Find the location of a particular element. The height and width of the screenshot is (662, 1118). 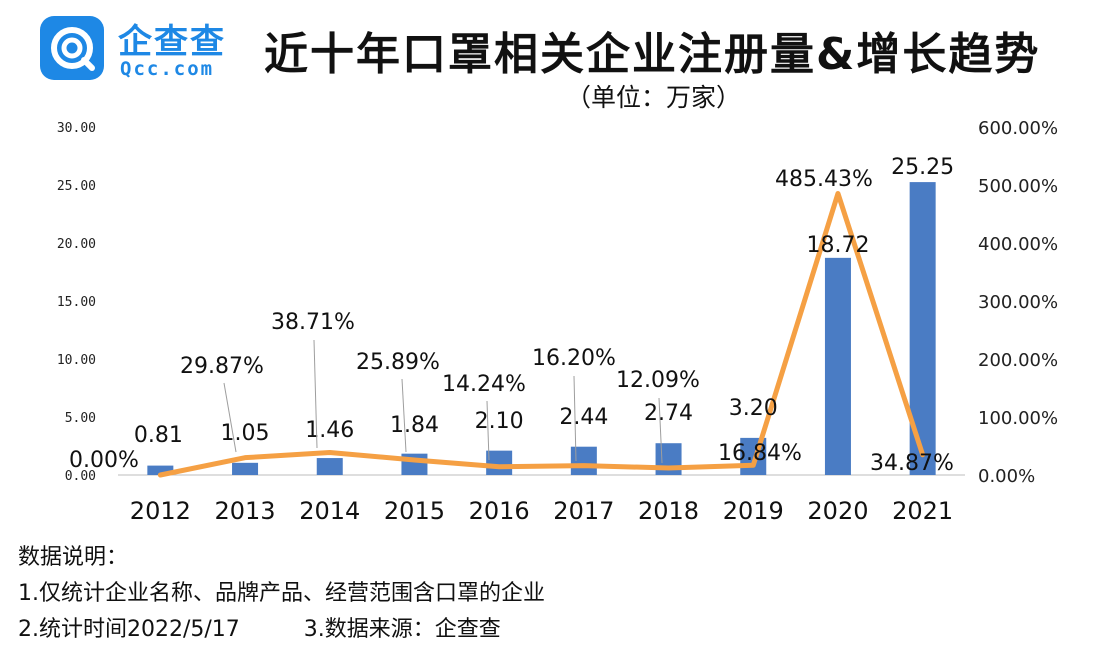

growth-value-label: 485.43% is located at coordinates (824, 179).